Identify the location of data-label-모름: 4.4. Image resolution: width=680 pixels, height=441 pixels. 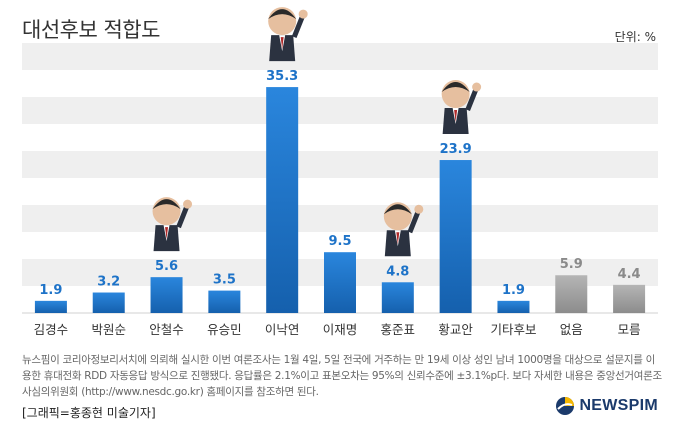
(629, 274).